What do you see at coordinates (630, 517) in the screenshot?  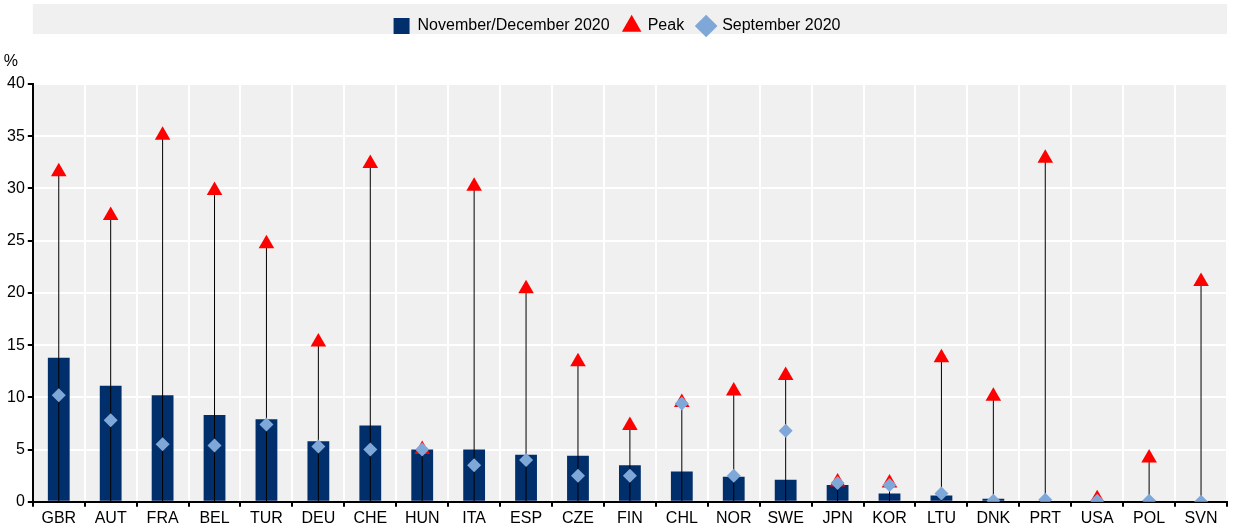 I see `x-tick-label: FIN` at bounding box center [630, 517].